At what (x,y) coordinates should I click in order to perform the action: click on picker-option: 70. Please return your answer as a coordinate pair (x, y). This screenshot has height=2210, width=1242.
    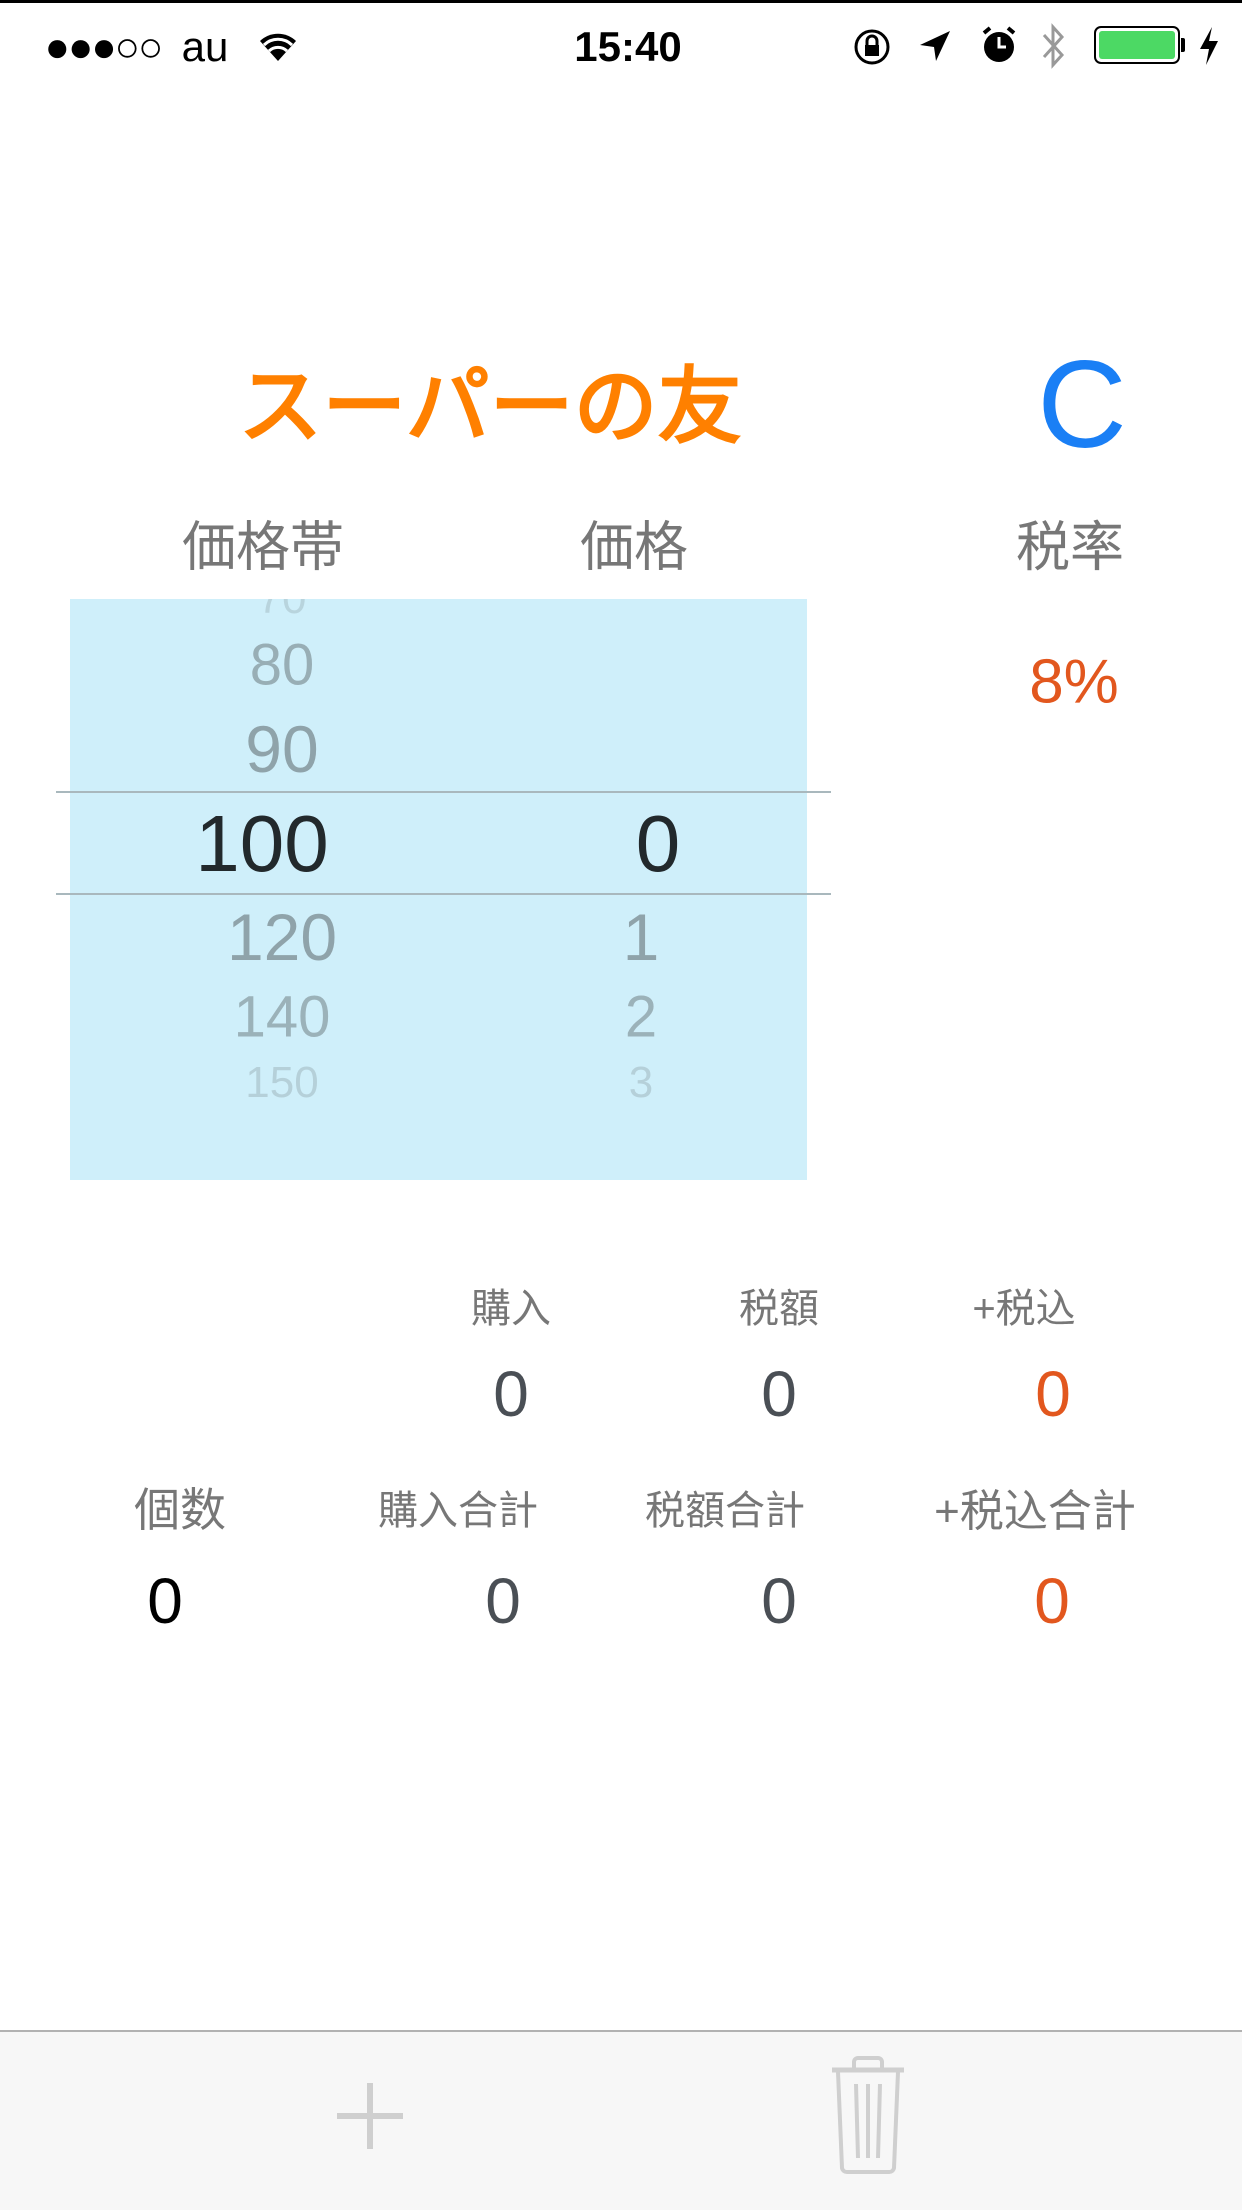
    Looking at the image, I should click on (282, 611).